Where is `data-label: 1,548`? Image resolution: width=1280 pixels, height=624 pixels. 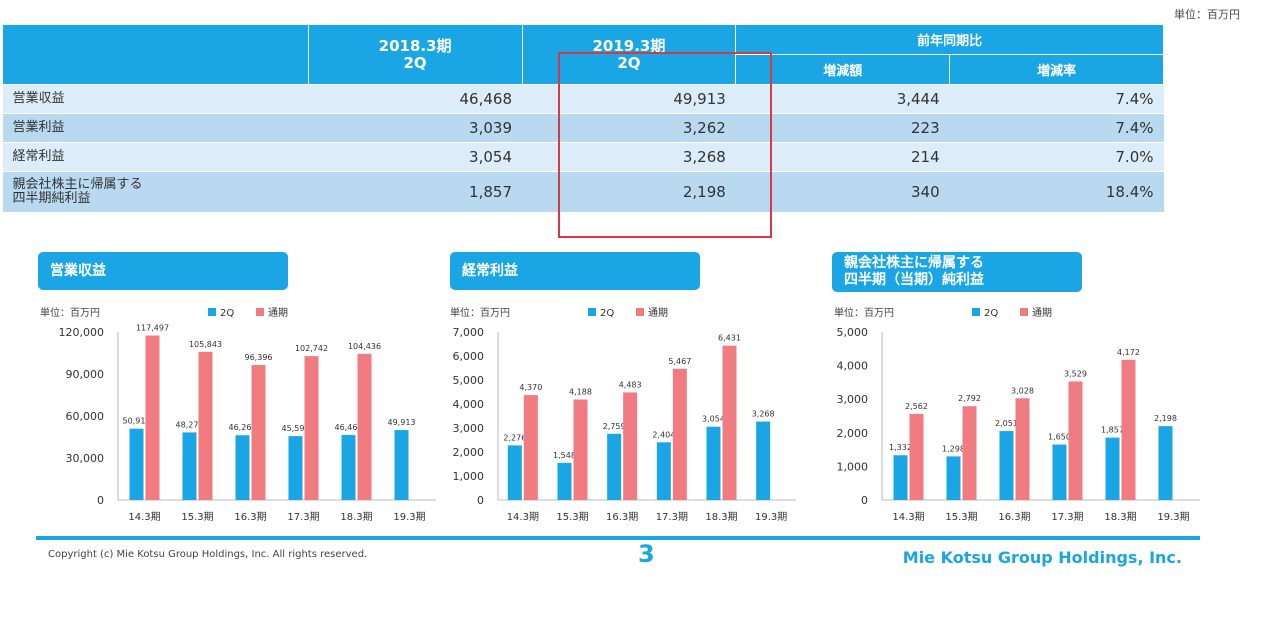 data-label: 1,548 is located at coordinates (564, 455).